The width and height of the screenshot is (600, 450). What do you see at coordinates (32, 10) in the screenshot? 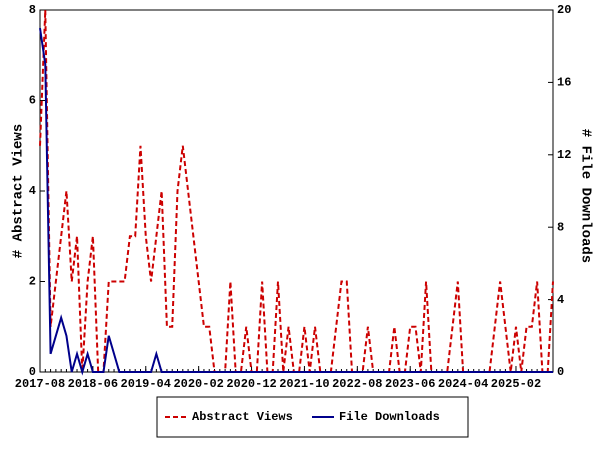
I see `y-tick-label: 8` at bounding box center [32, 10].